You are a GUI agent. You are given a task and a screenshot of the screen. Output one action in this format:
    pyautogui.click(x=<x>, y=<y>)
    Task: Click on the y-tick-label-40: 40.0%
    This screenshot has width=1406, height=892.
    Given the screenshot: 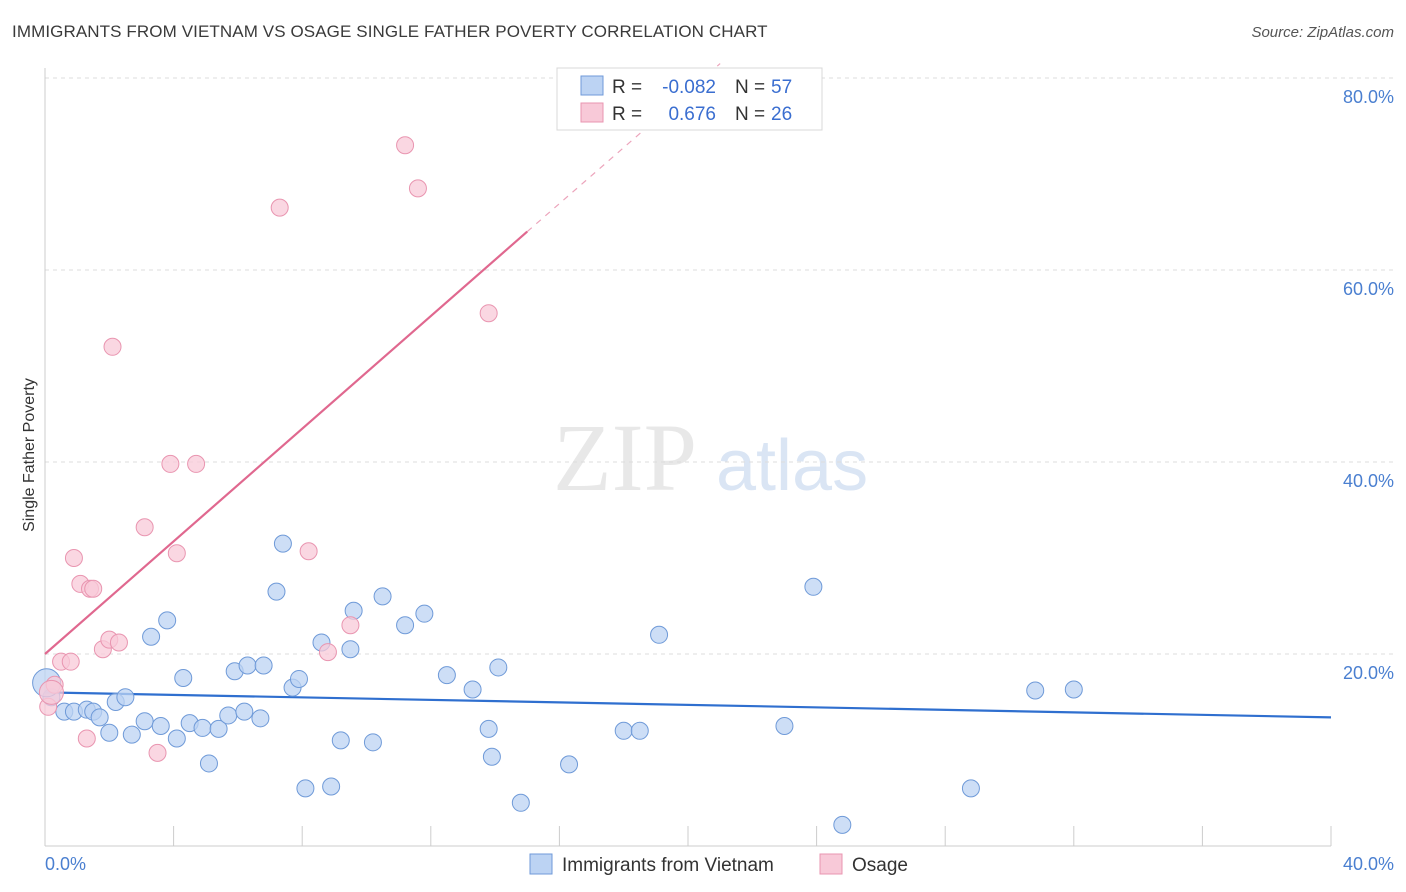 What is the action you would take?
    pyautogui.click(x=1368, y=481)
    